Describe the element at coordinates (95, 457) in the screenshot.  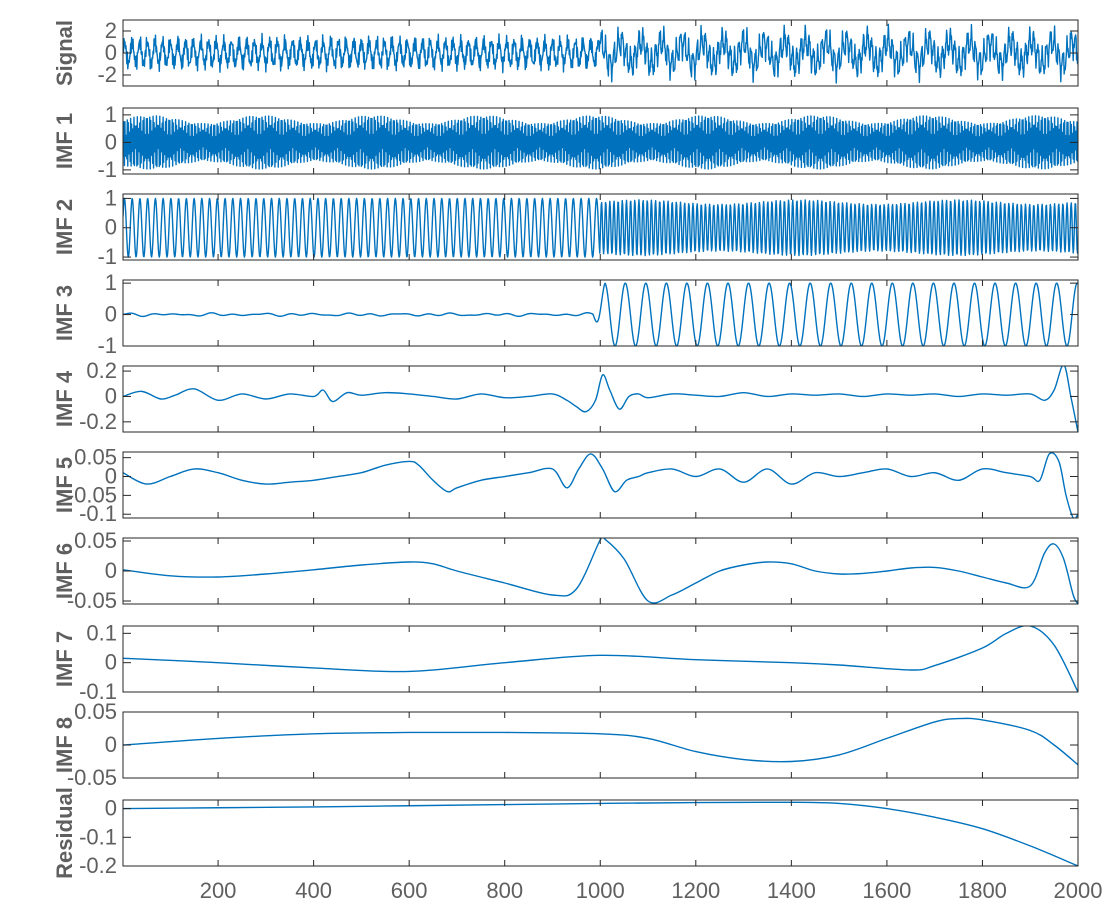
I see `imf5-ytick-label: 0.05` at that location.